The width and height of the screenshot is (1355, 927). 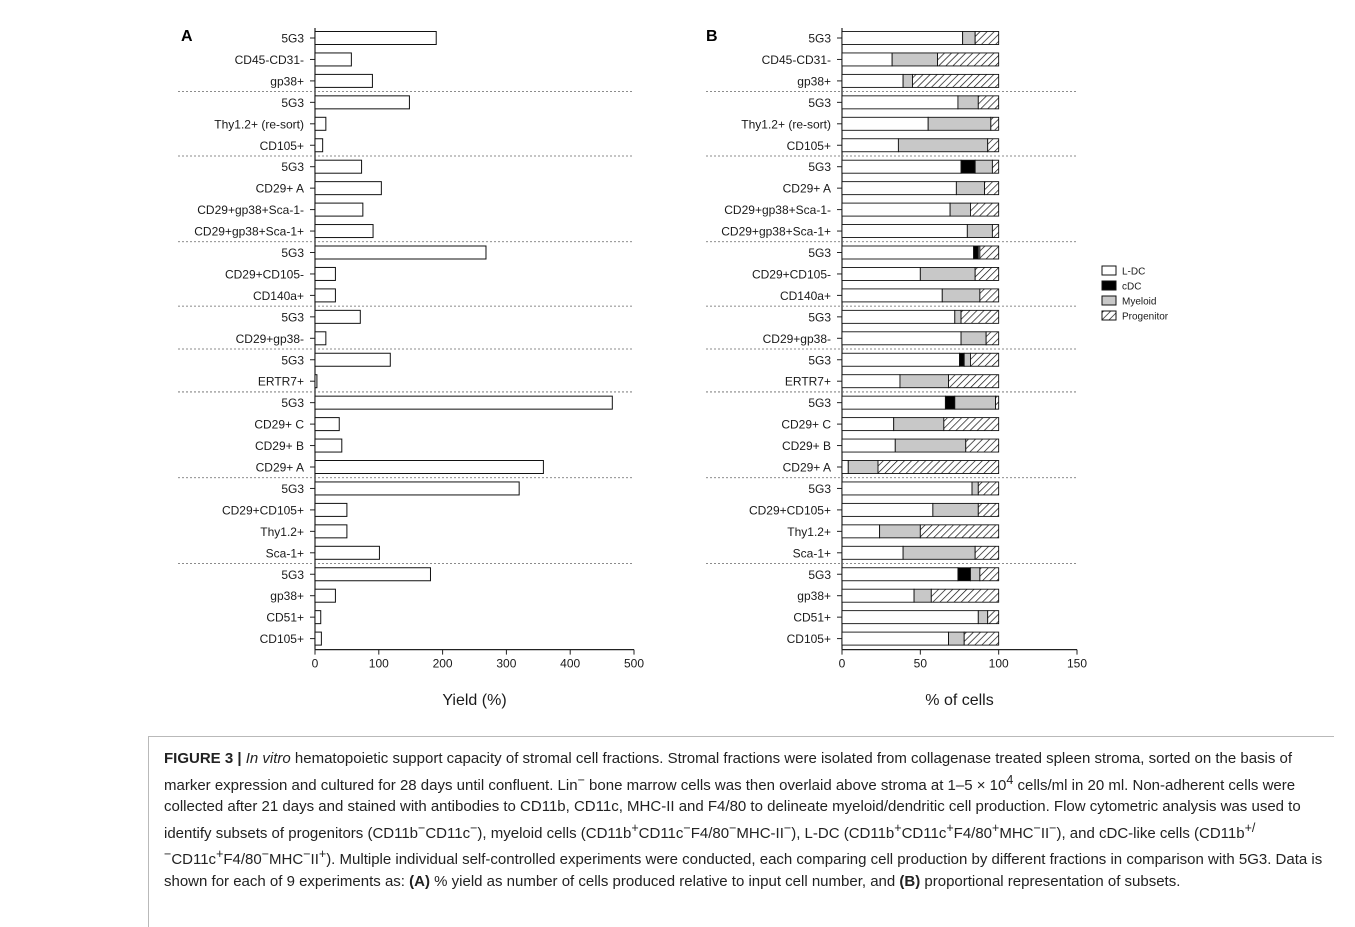 I want to click on panel-b-category-label: CD105+, so click(x=809, y=146).